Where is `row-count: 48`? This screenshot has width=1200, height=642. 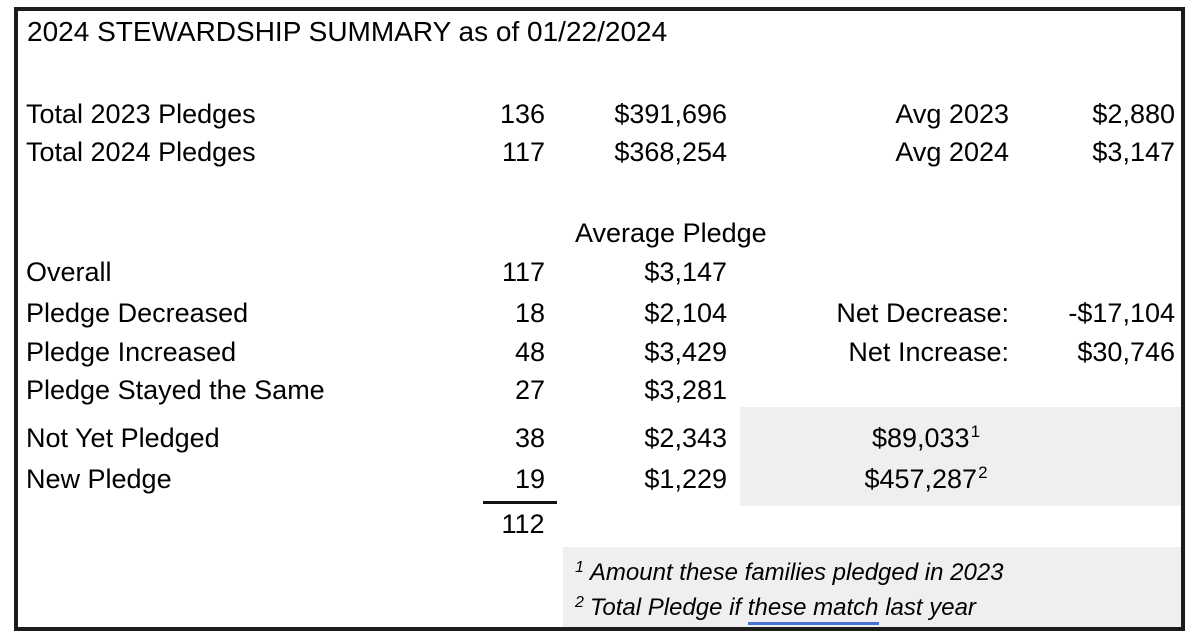 row-count: 48 is located at coordinates (529, 352).